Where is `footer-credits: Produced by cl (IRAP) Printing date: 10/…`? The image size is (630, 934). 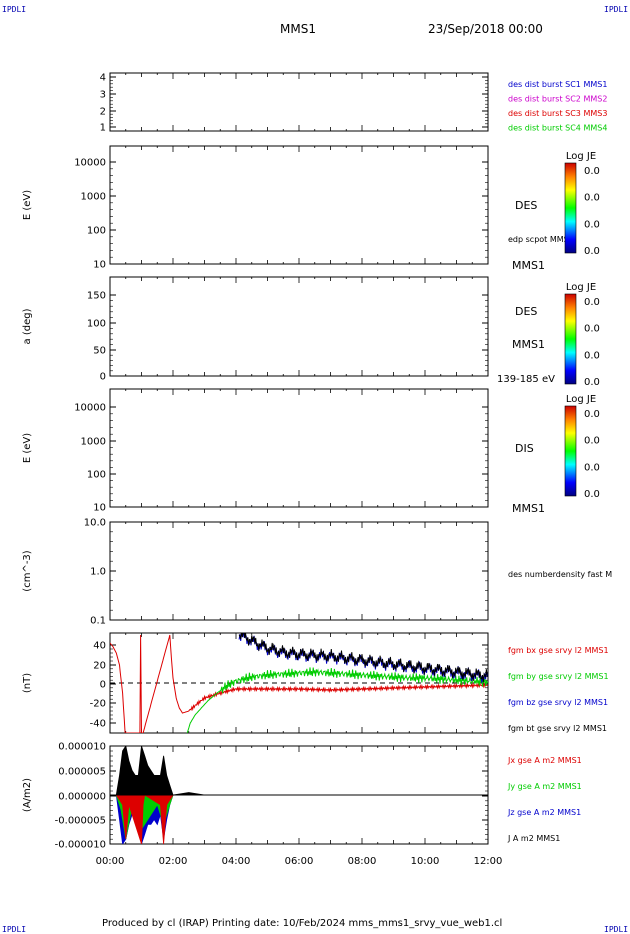 footer-credits: Produced by cl (IRAP) Printing date: 10/… is located at coordinates (302, 923).